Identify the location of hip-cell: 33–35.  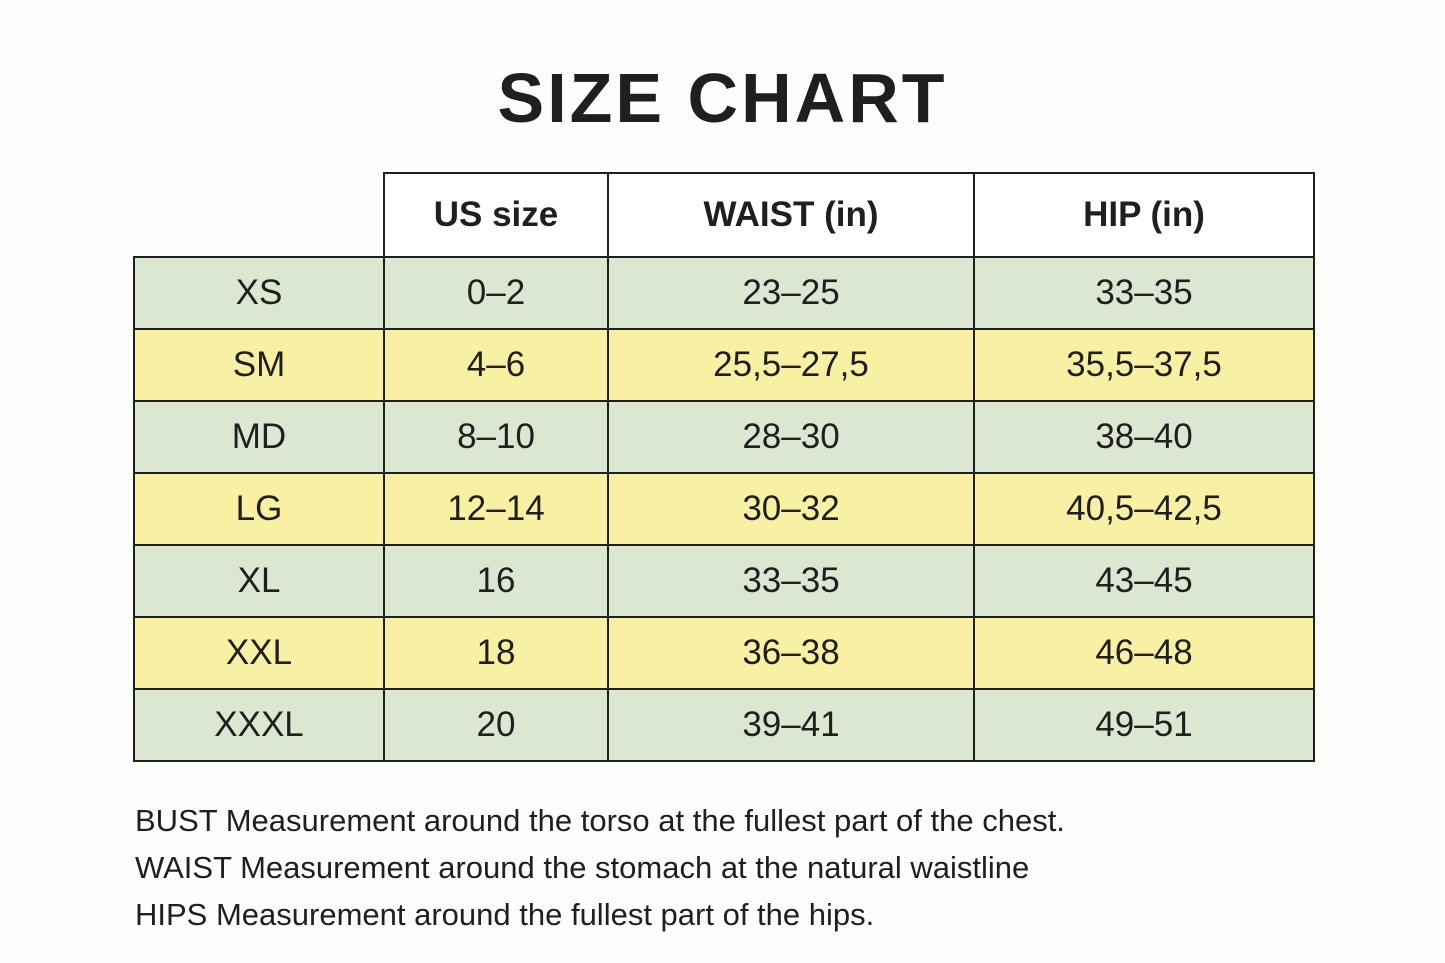
(1144, 293).